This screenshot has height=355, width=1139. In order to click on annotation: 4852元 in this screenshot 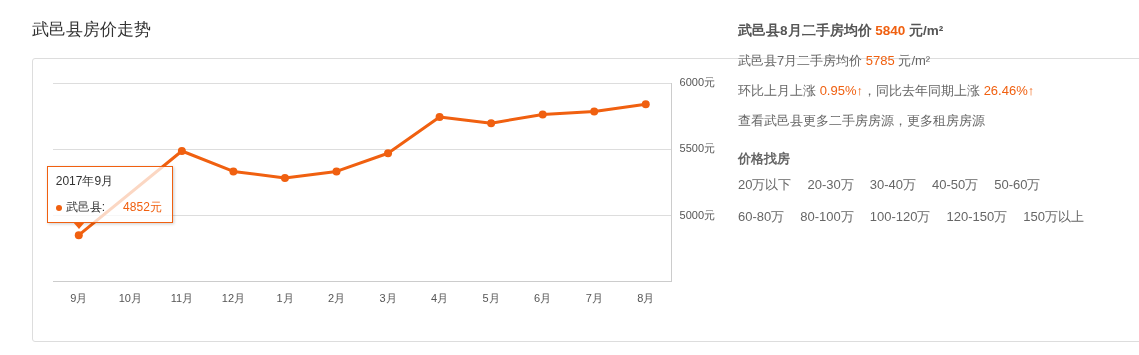, I will do `click(142, 208)`.